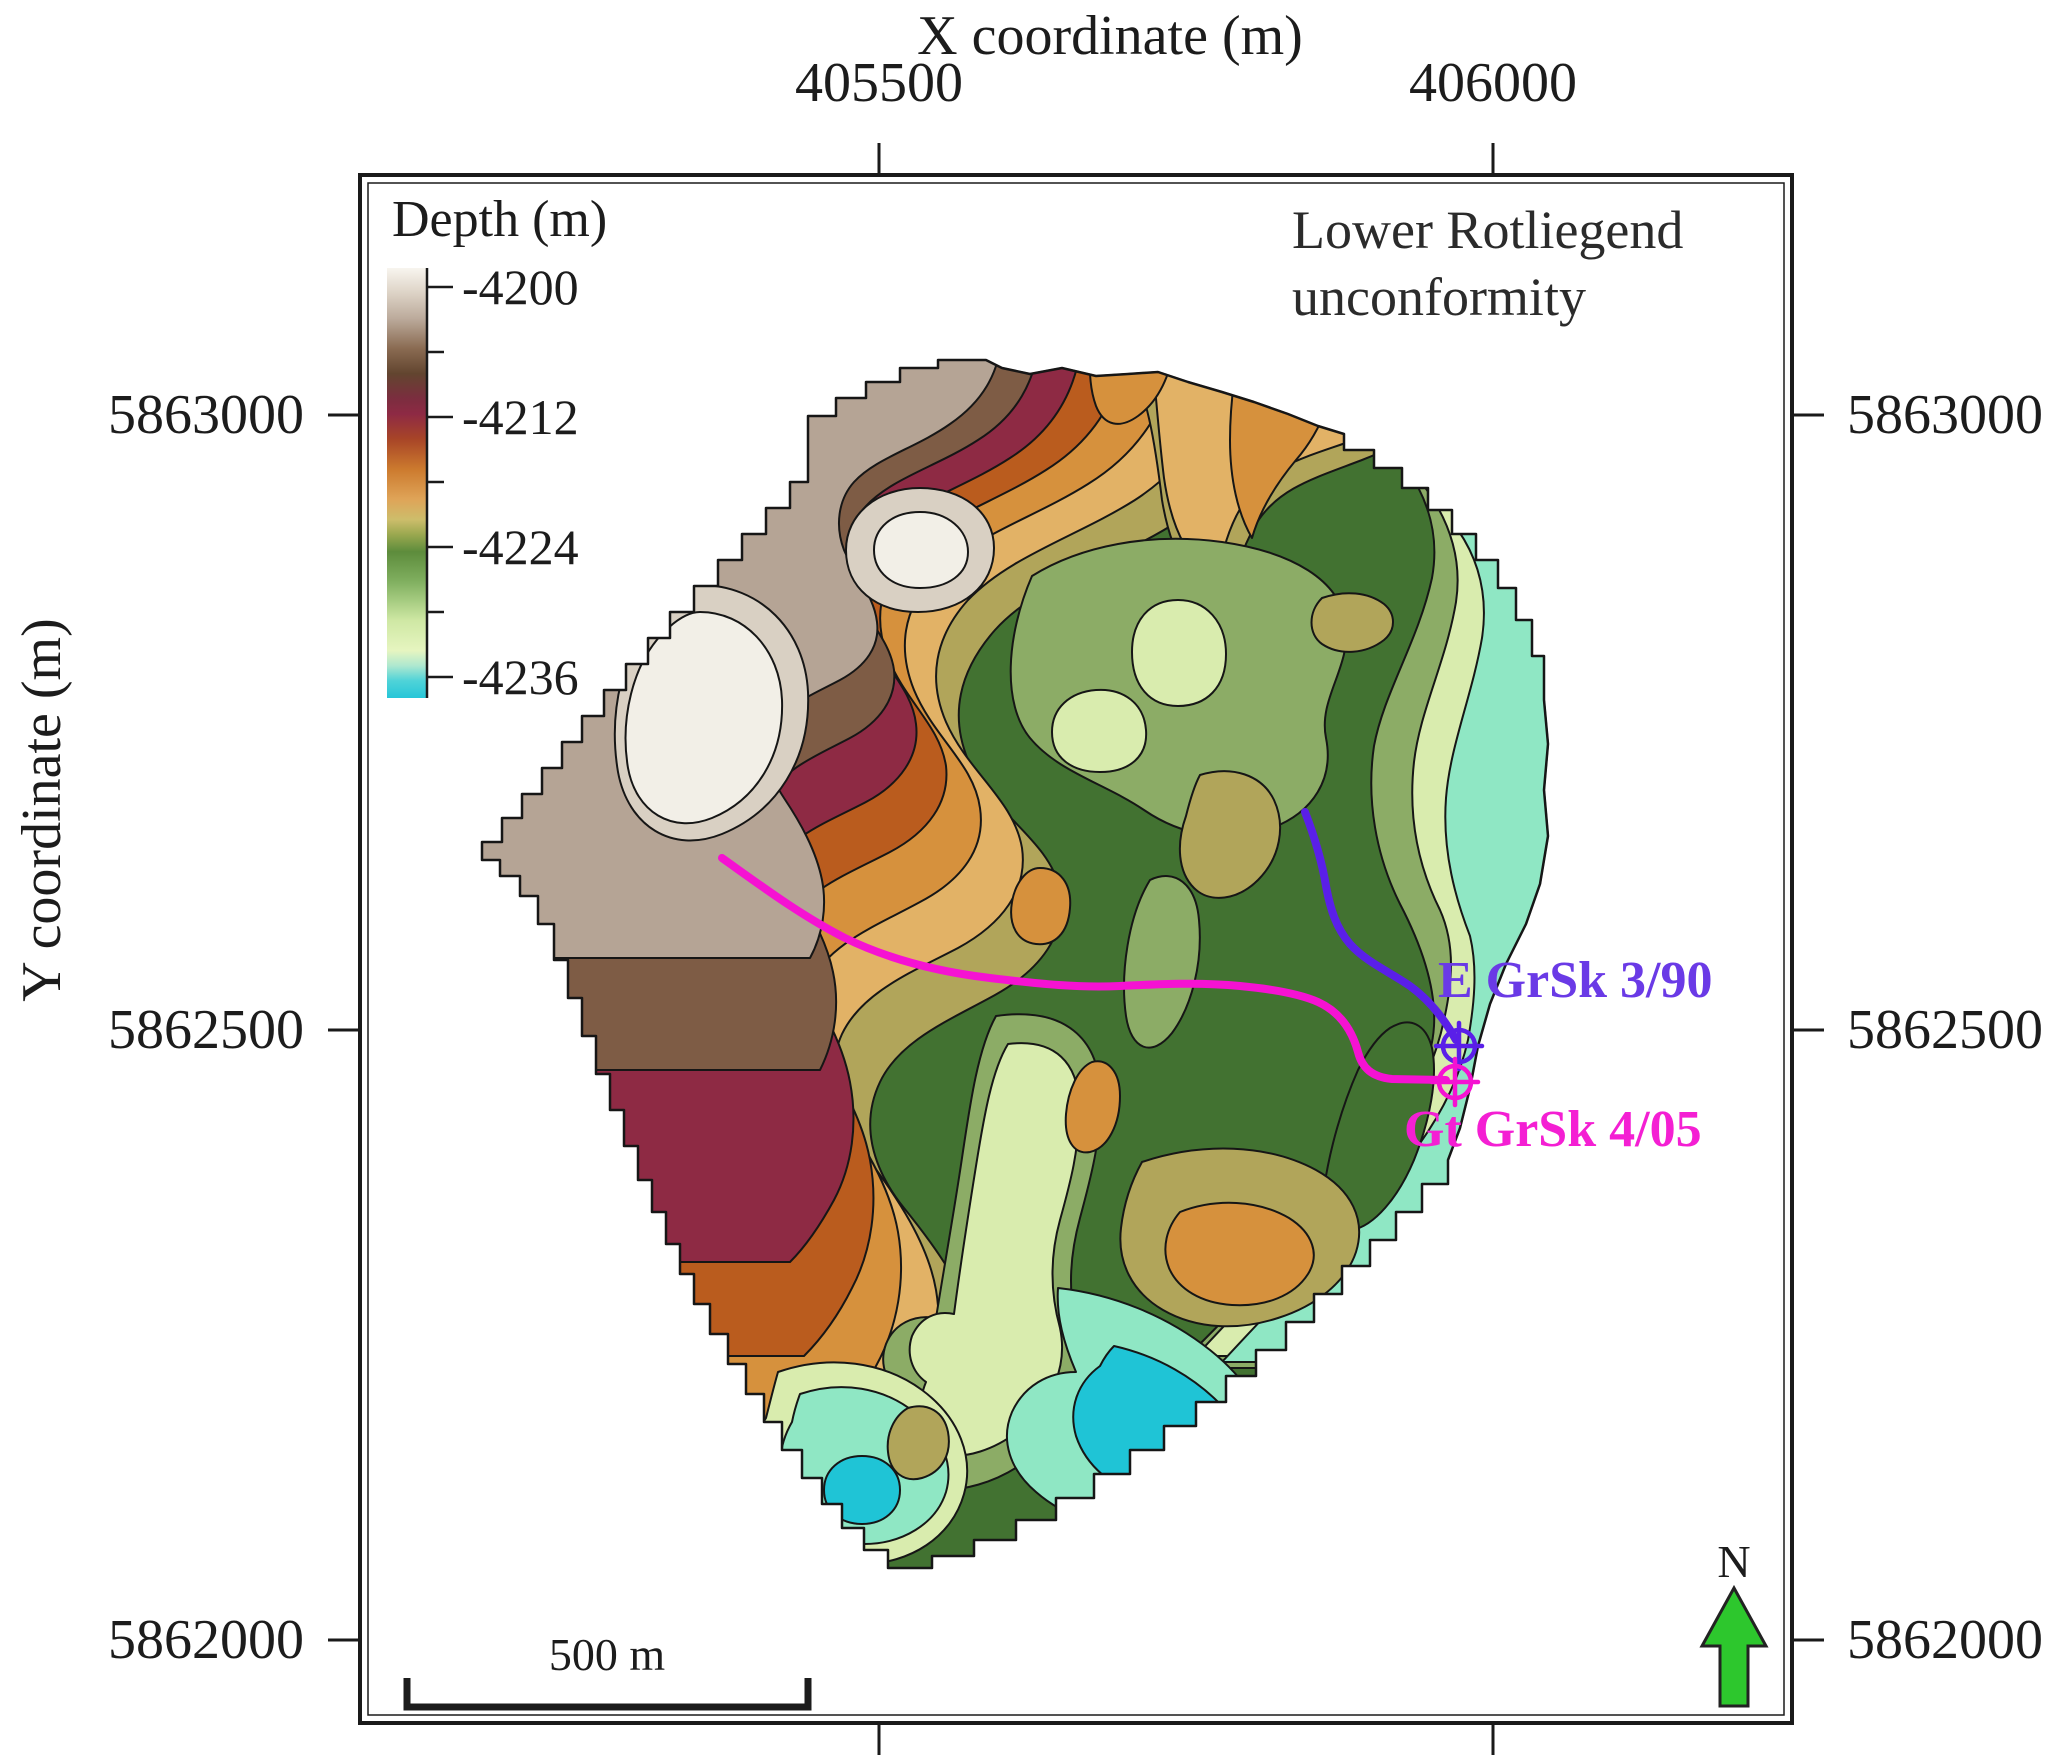 This screenshot has height=1759, width=2067. Describe the element at coordinates (918, 1443) in the screenshot. I see `khaki-patch-tip` at that location.